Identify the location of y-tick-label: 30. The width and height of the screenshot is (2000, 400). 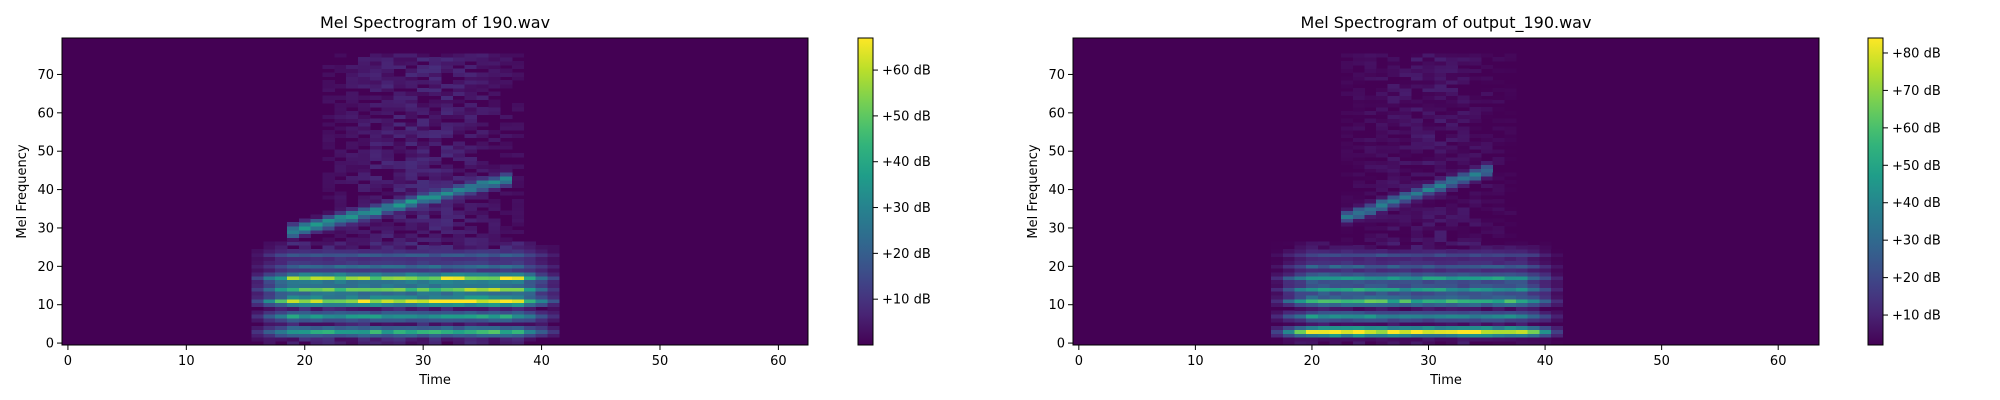
(1056, 228).